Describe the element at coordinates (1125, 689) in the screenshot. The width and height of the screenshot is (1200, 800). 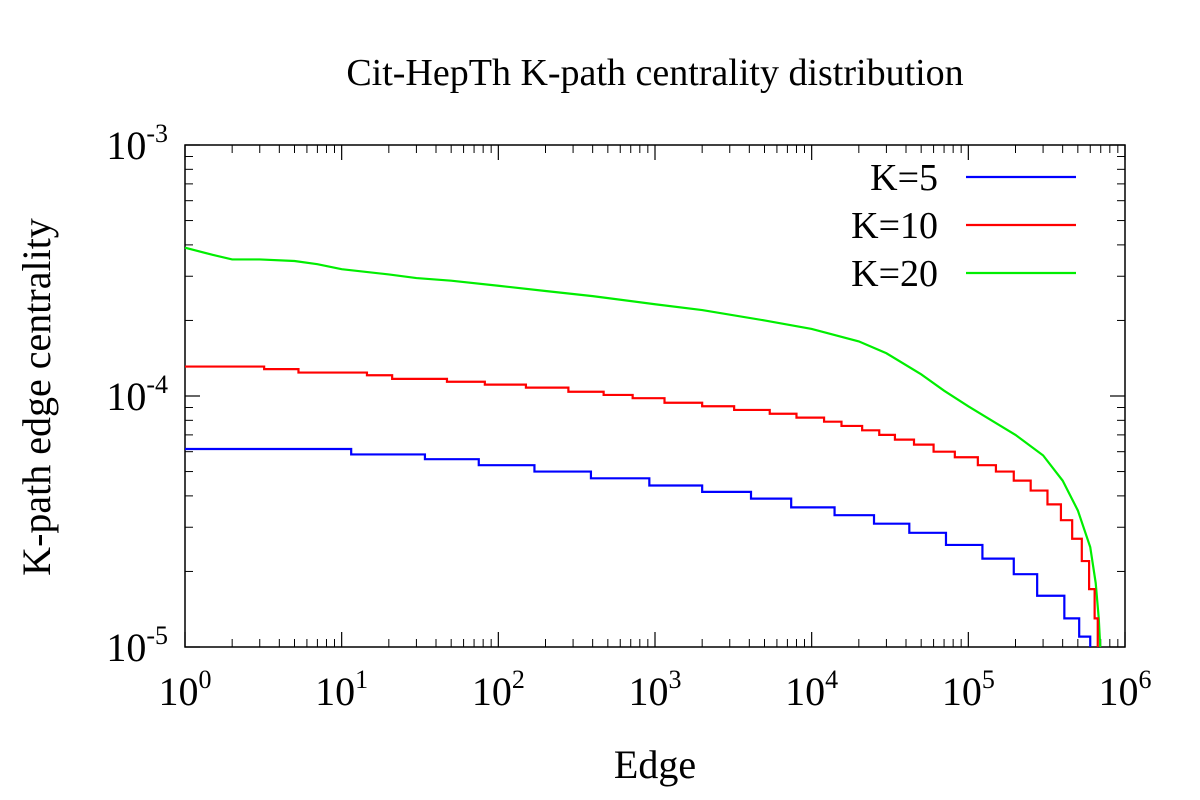
I see `x-tick-label: 10⁶` at that location.